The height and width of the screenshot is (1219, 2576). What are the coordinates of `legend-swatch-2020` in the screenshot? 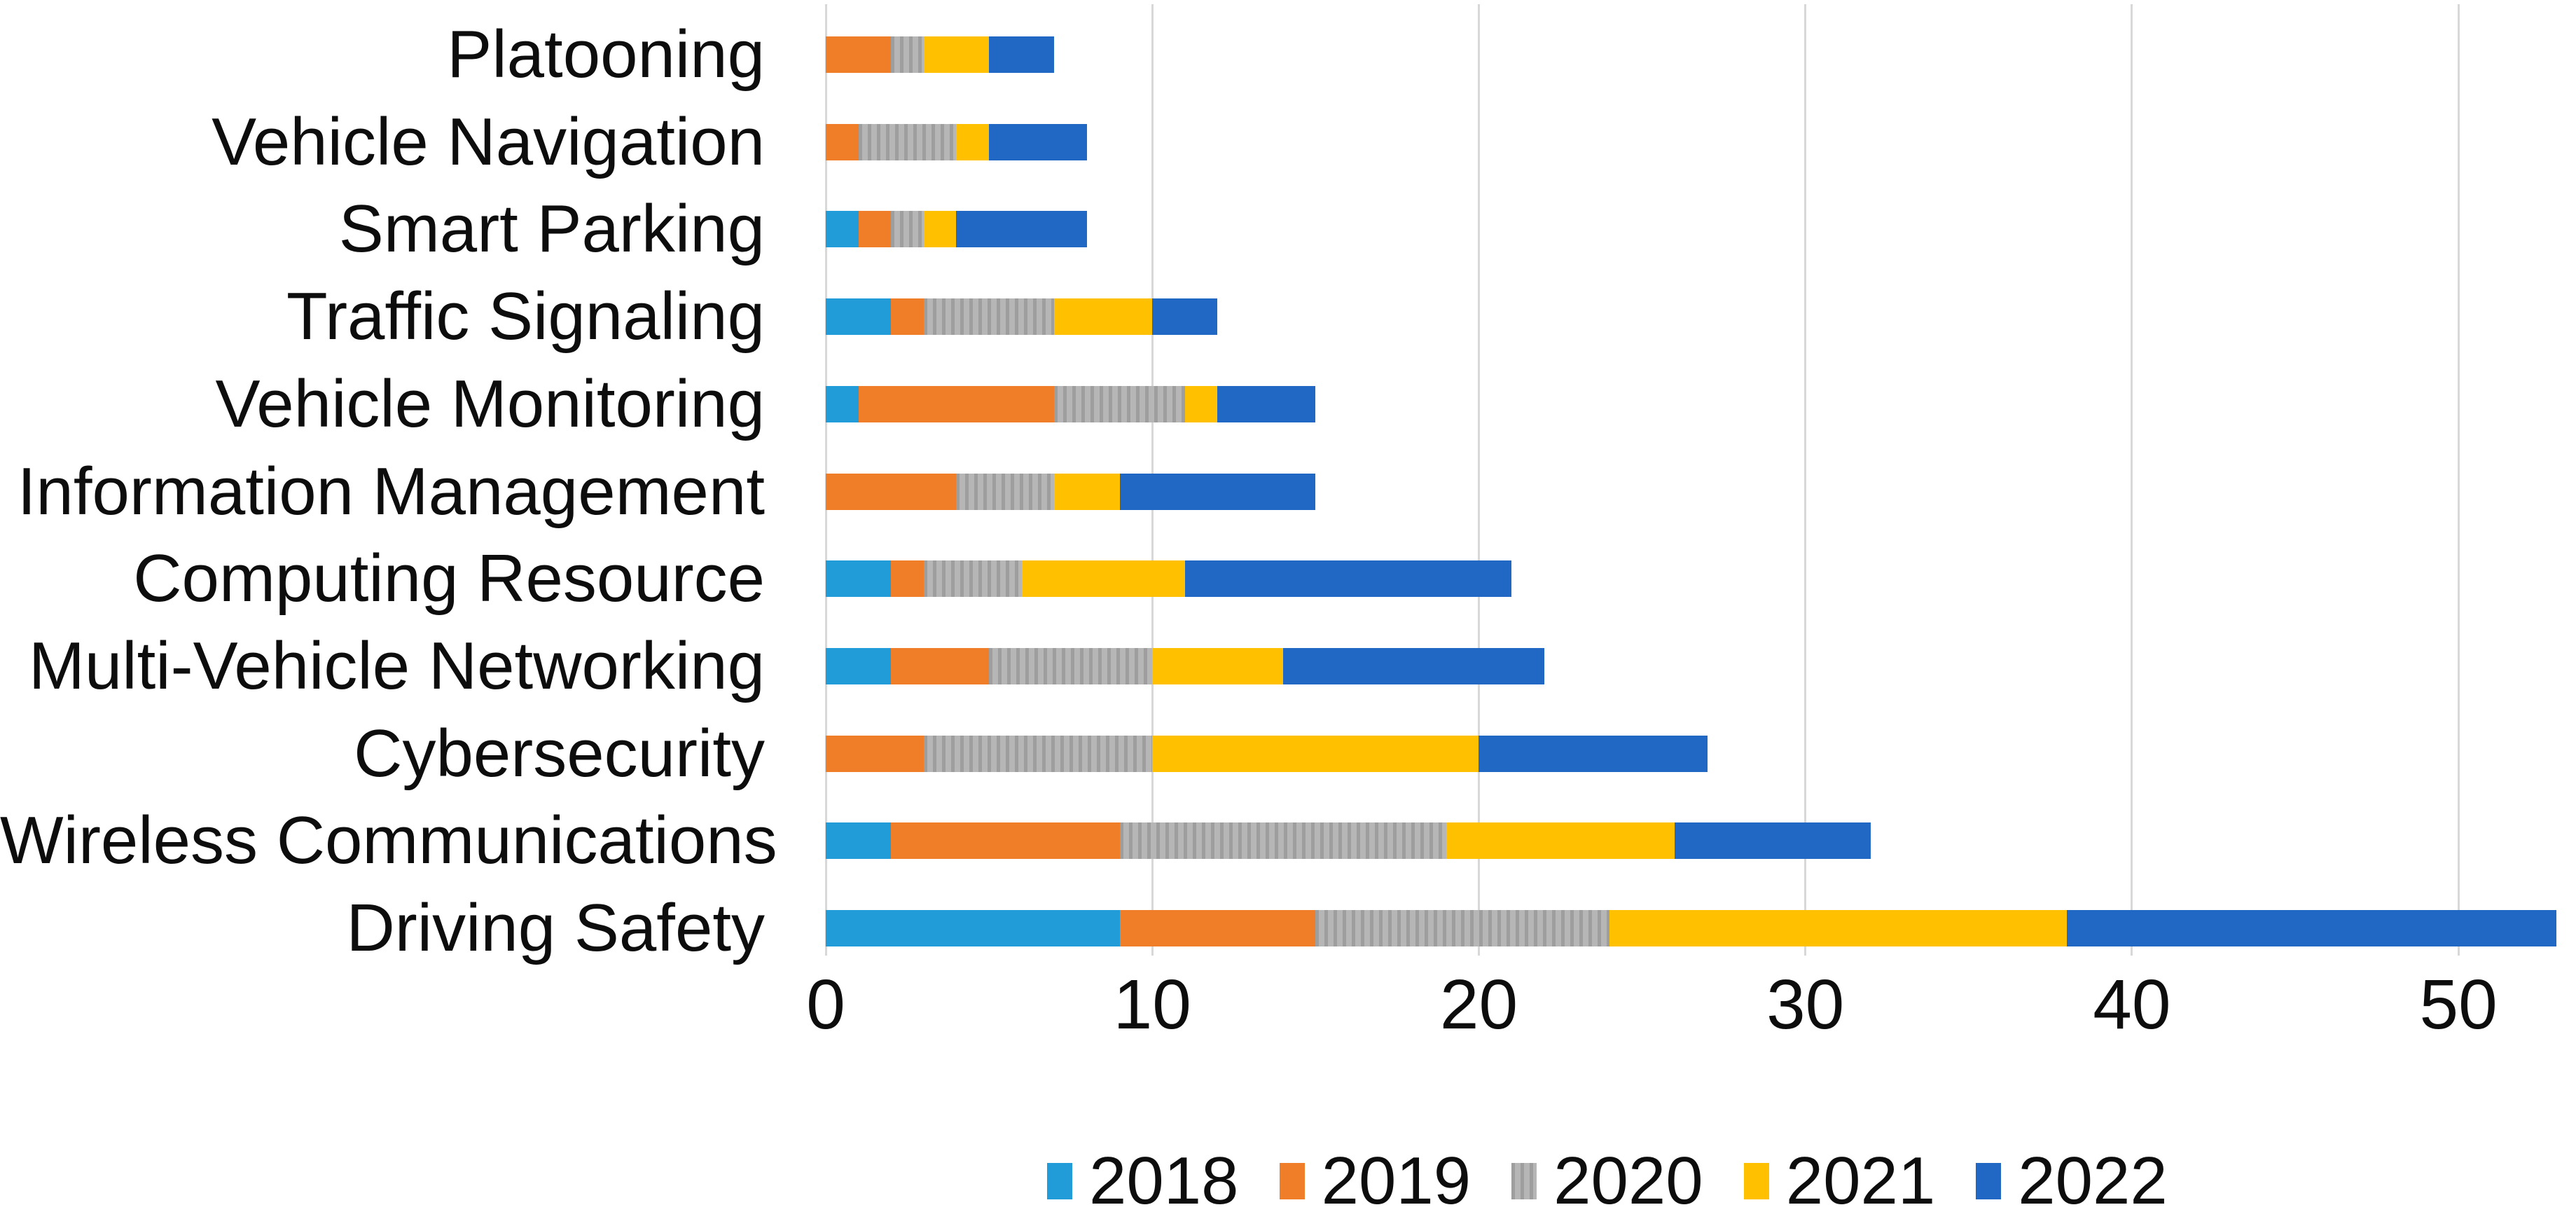 It's located at (1524, 1181).